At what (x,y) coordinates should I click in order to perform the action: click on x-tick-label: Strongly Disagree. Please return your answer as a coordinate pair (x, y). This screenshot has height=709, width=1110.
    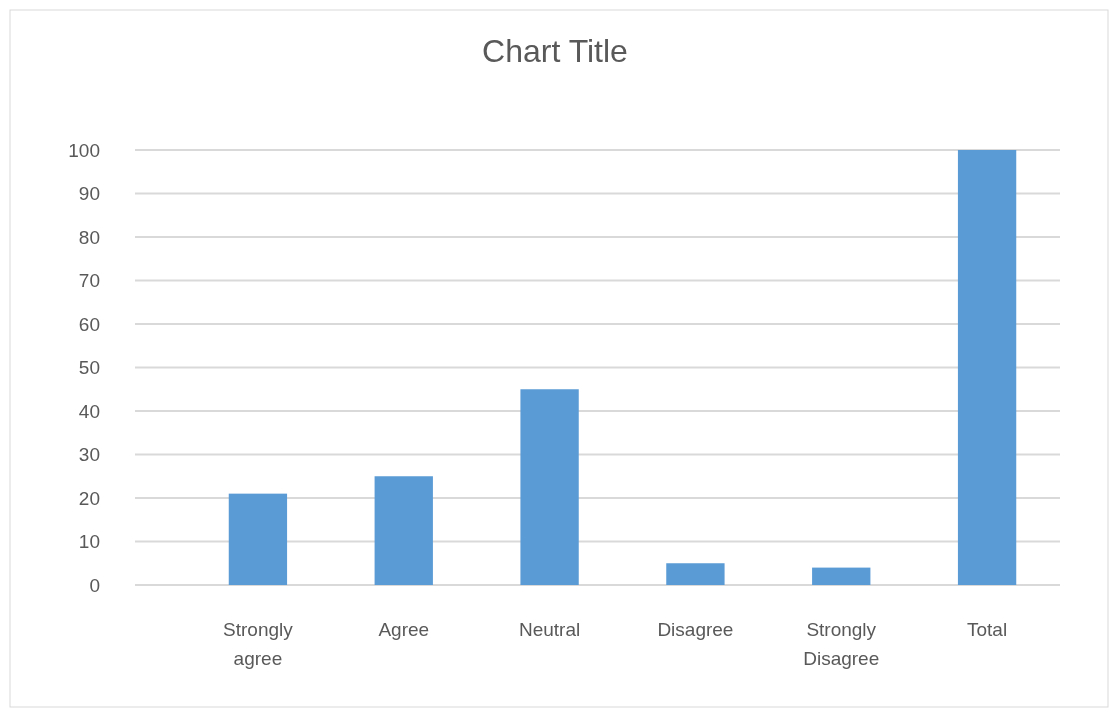
    Looking at the image, I should click on (841, 644).